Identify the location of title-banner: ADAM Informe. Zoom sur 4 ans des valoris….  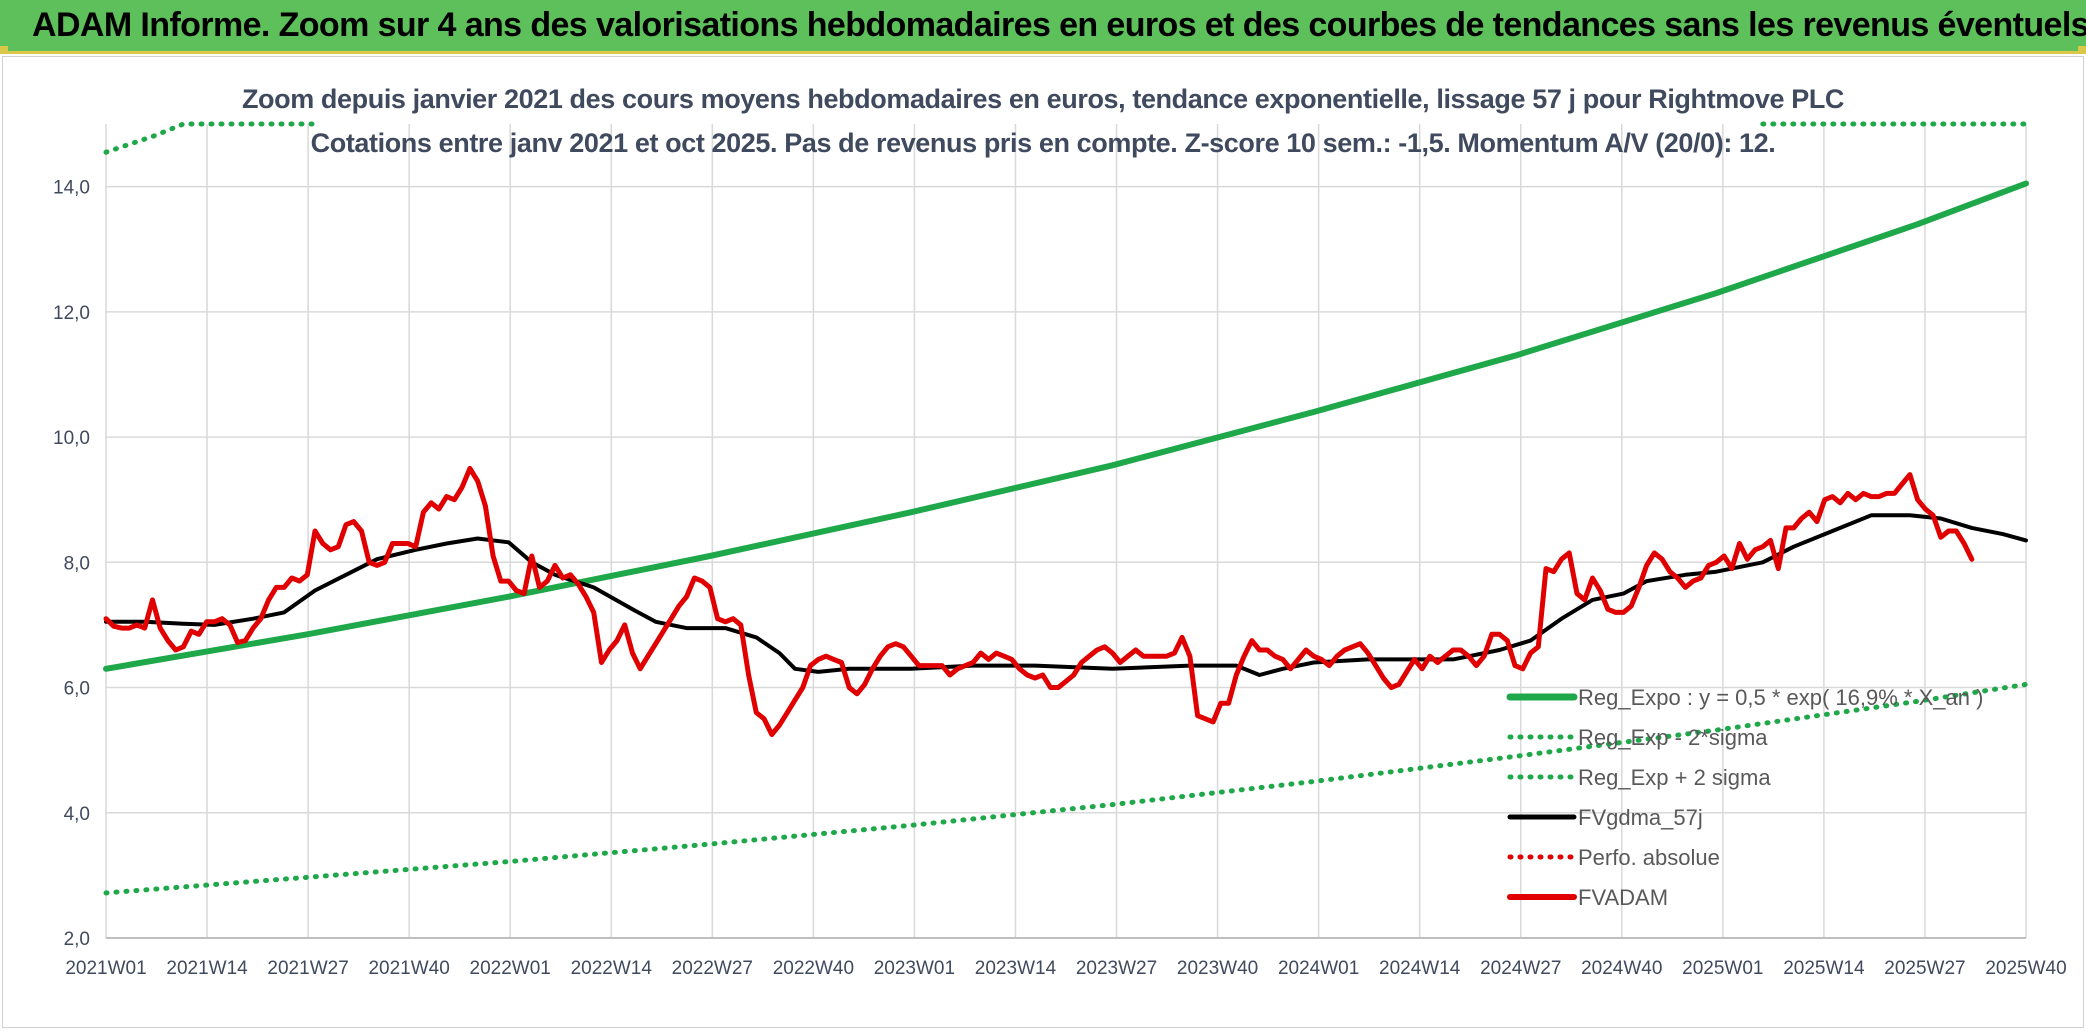
(1043, 27).